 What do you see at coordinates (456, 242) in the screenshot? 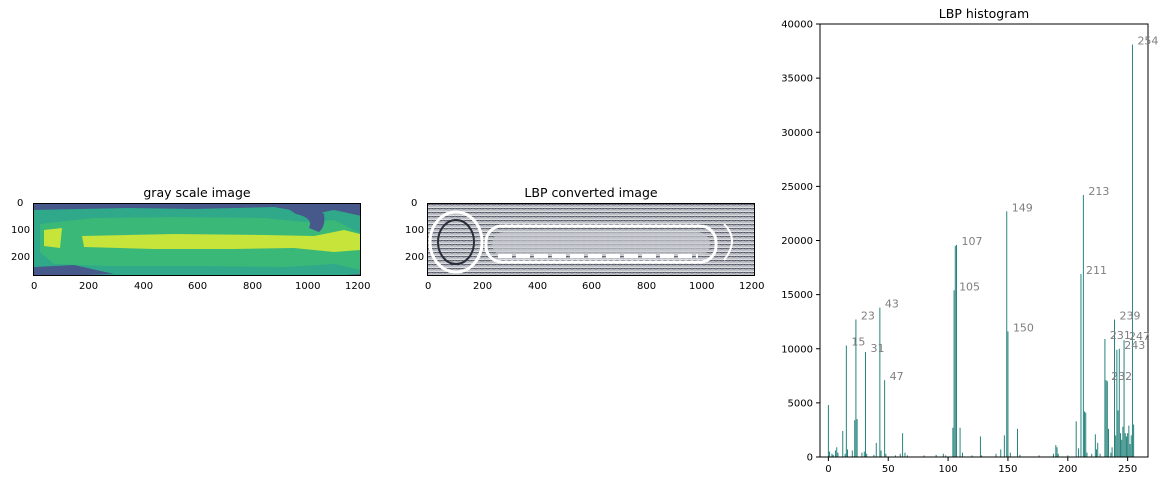
I see `lbp-ring-inner` at bounding box center [456, 242].